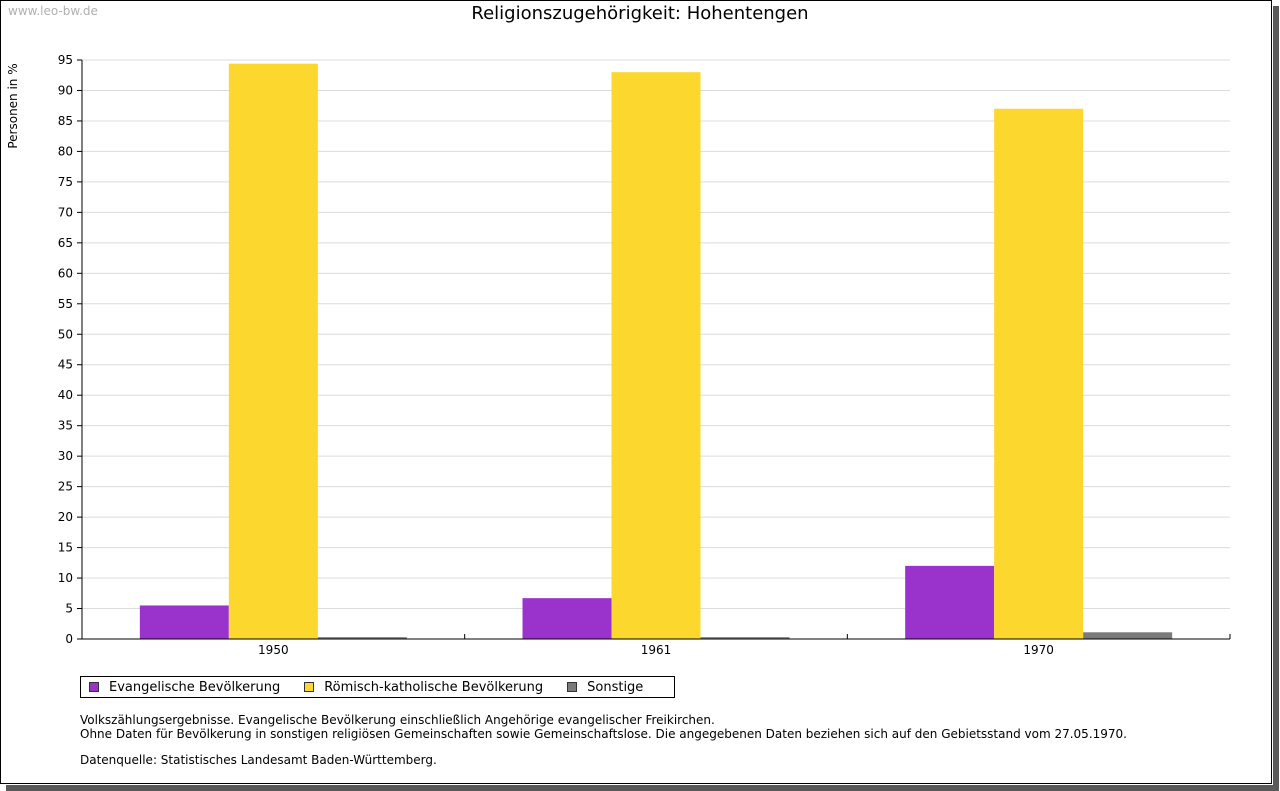 This screenshot has height=791, width=1280. What do you see at coordinates (950, 602) in the screenshot?
I see `bar-1970-Evangelische Bevölkerung` at bounding box center [950, 602].